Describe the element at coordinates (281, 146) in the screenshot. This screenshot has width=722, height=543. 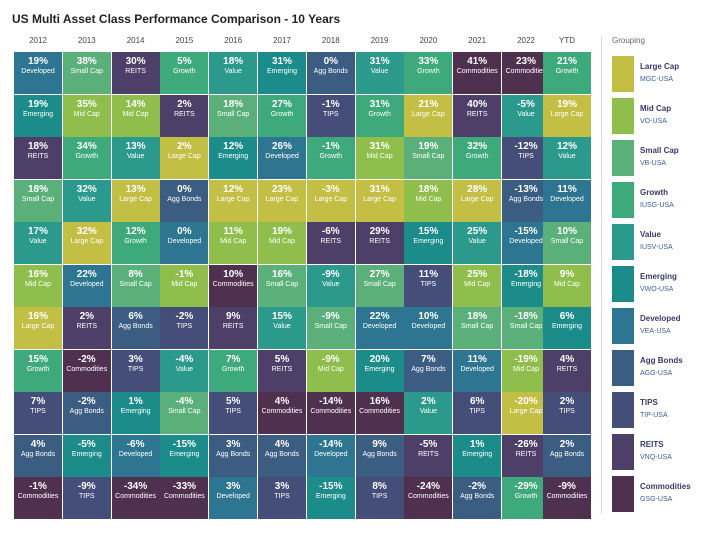
I see `cell-value: 26%` at that location.